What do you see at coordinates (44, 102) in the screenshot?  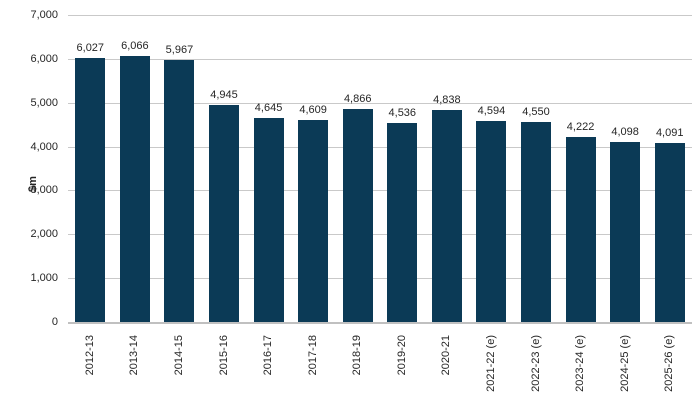 I see `y-axis-tick-label: 5,000` at bounding box center [44, 102].